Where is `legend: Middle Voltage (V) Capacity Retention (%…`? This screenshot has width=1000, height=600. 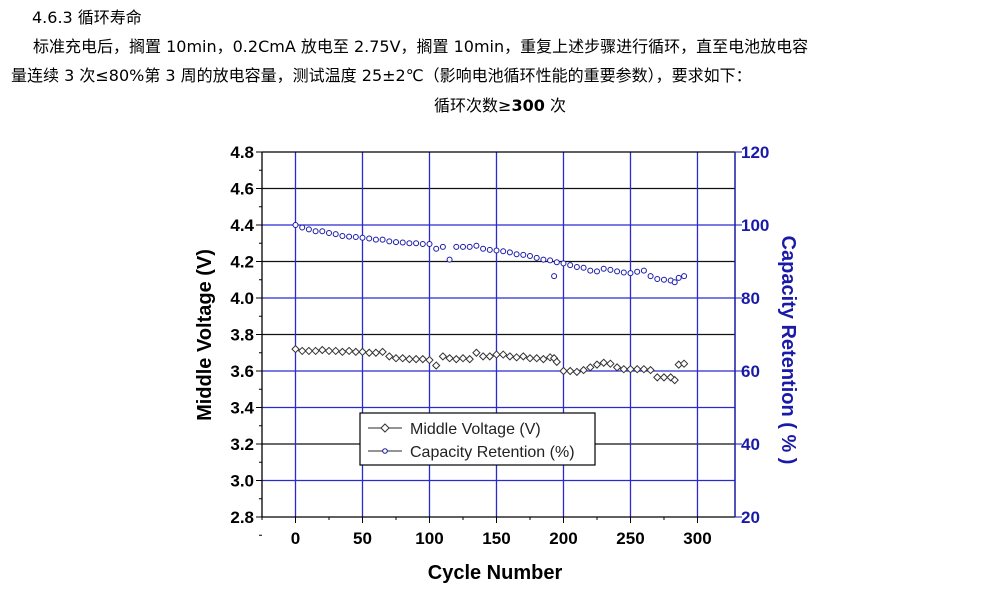 legend: Middle Voltage (V) Capacity Retention (%… is located at coordinates (477, 439).